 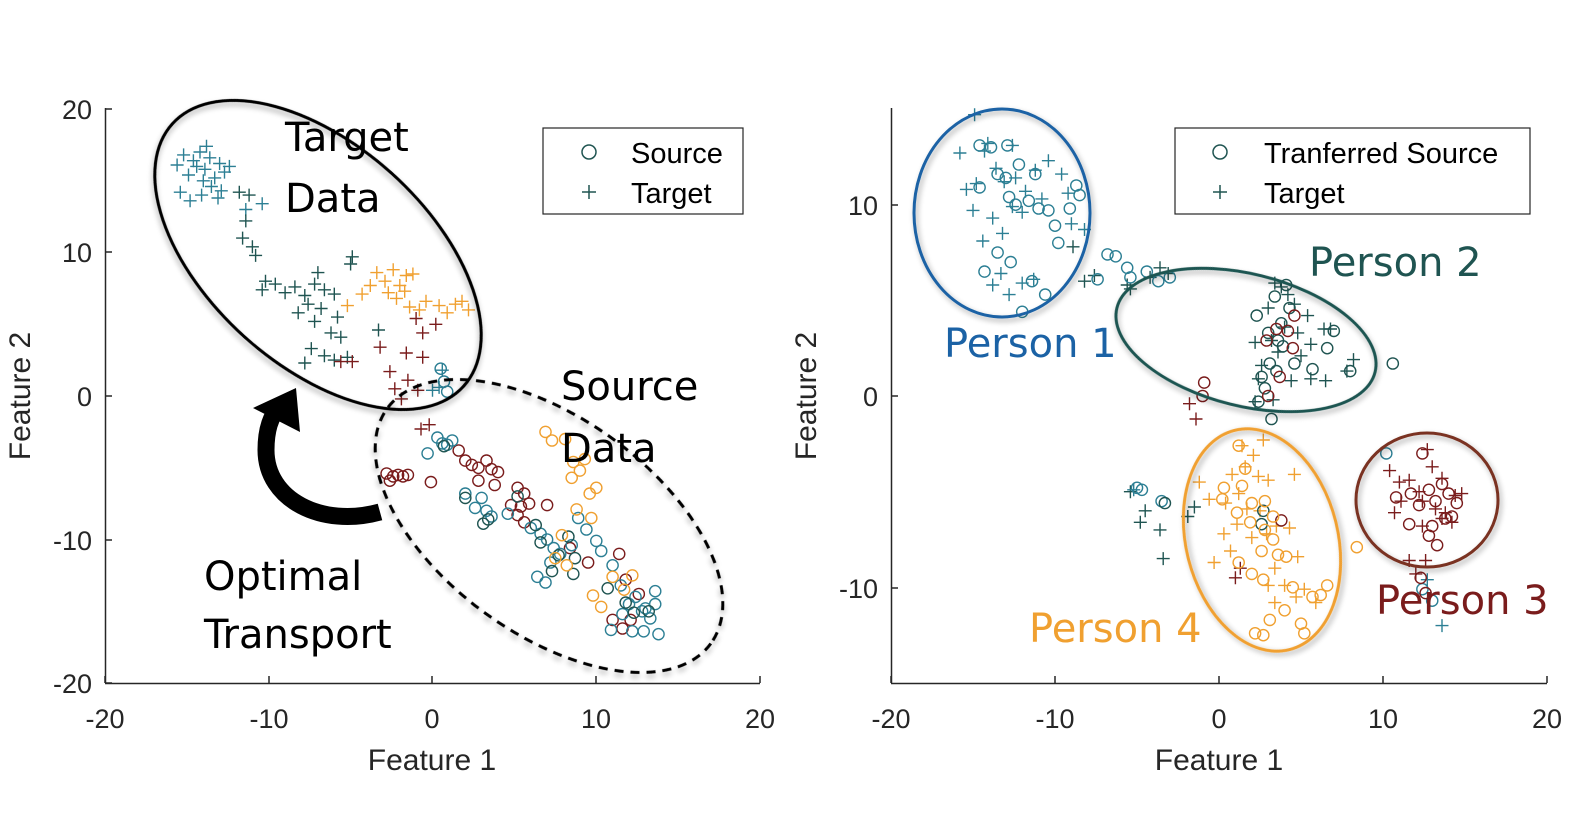 What do you see at coordinates (1381, 154) in the screenshot?
I see `legend-transferred-source-label: Tranferred Source` at bounding box center [1381, 154].